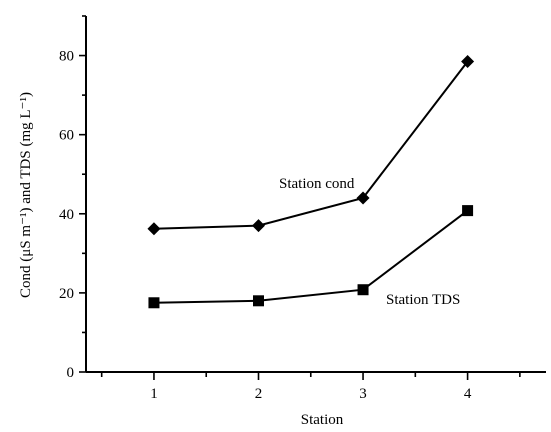  Describe the element at coordinates (322, 420) in the screenshot. I see `x-axis-title: Station` at that location.